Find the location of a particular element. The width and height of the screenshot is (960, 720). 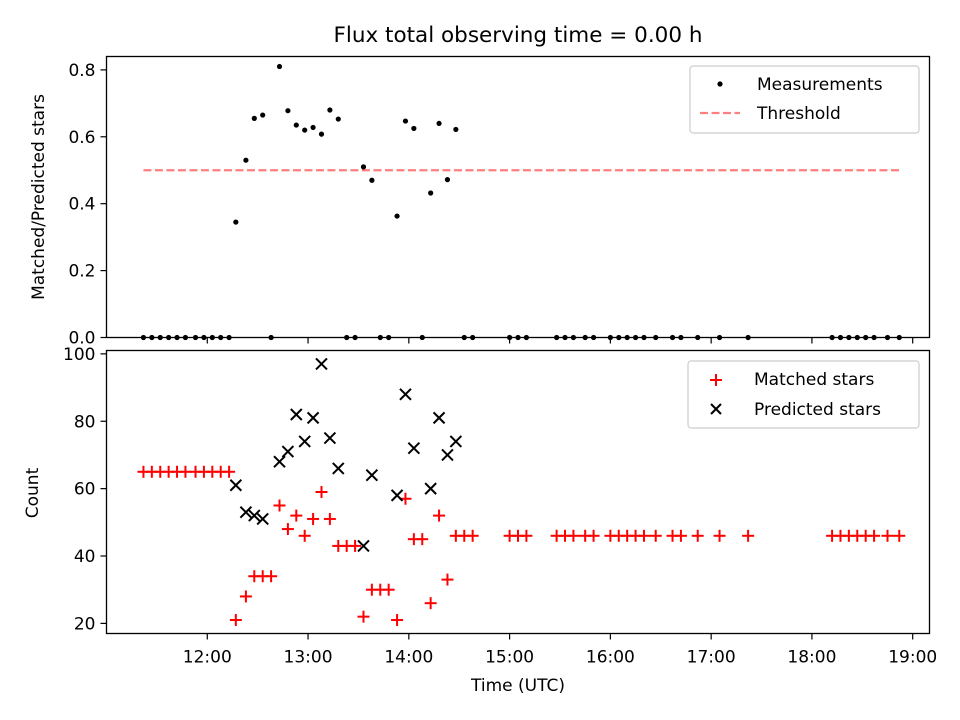

top-legend-frame is located at coordinates (804, 99).